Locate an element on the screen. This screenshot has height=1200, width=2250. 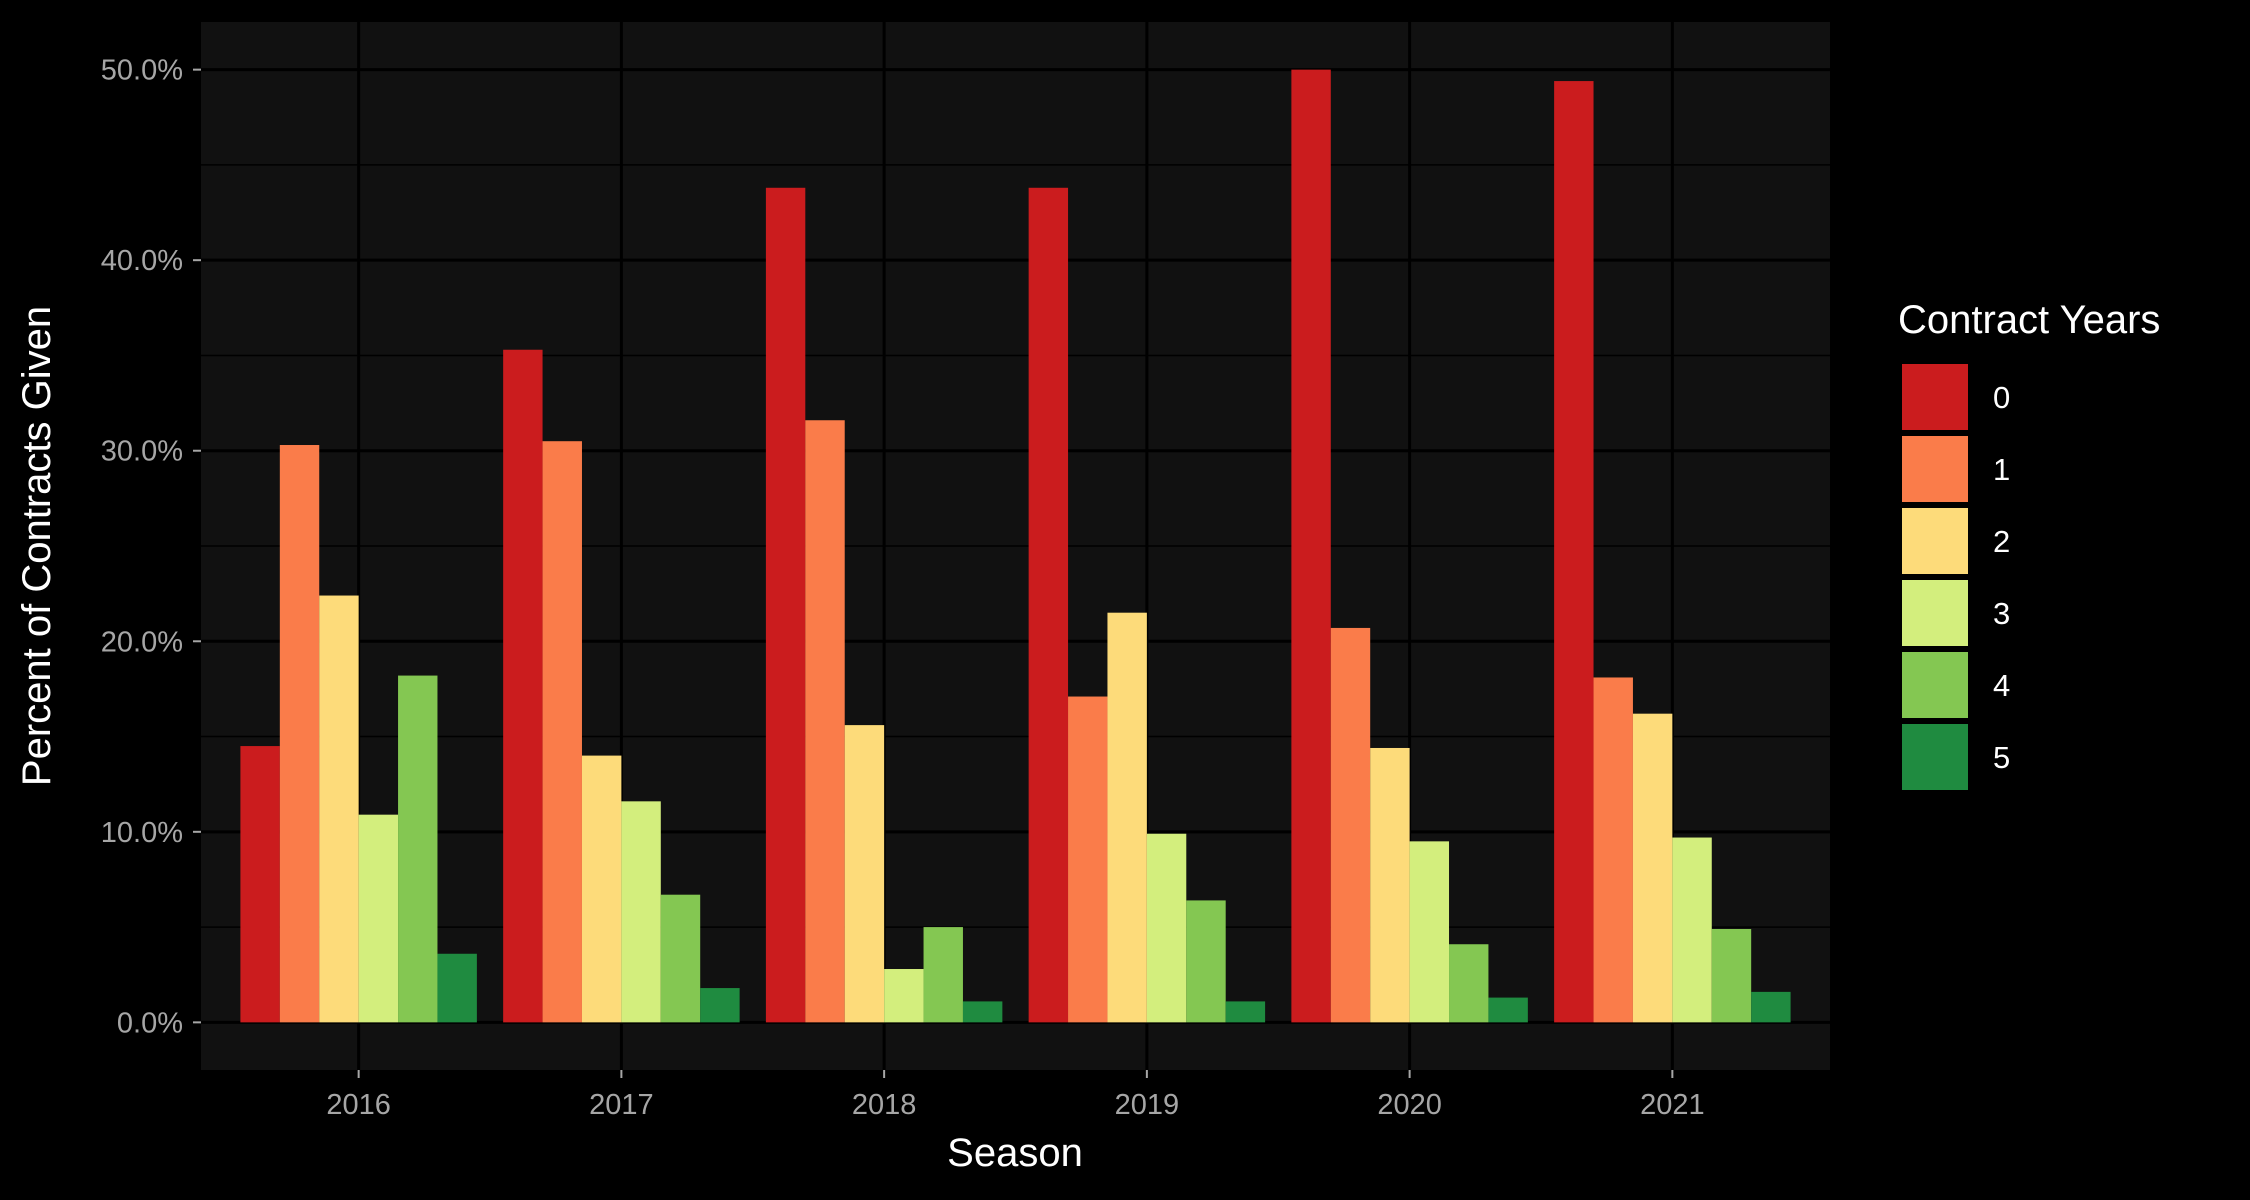
y-tick-label: 30.0% is located at coordinates (142, 452).